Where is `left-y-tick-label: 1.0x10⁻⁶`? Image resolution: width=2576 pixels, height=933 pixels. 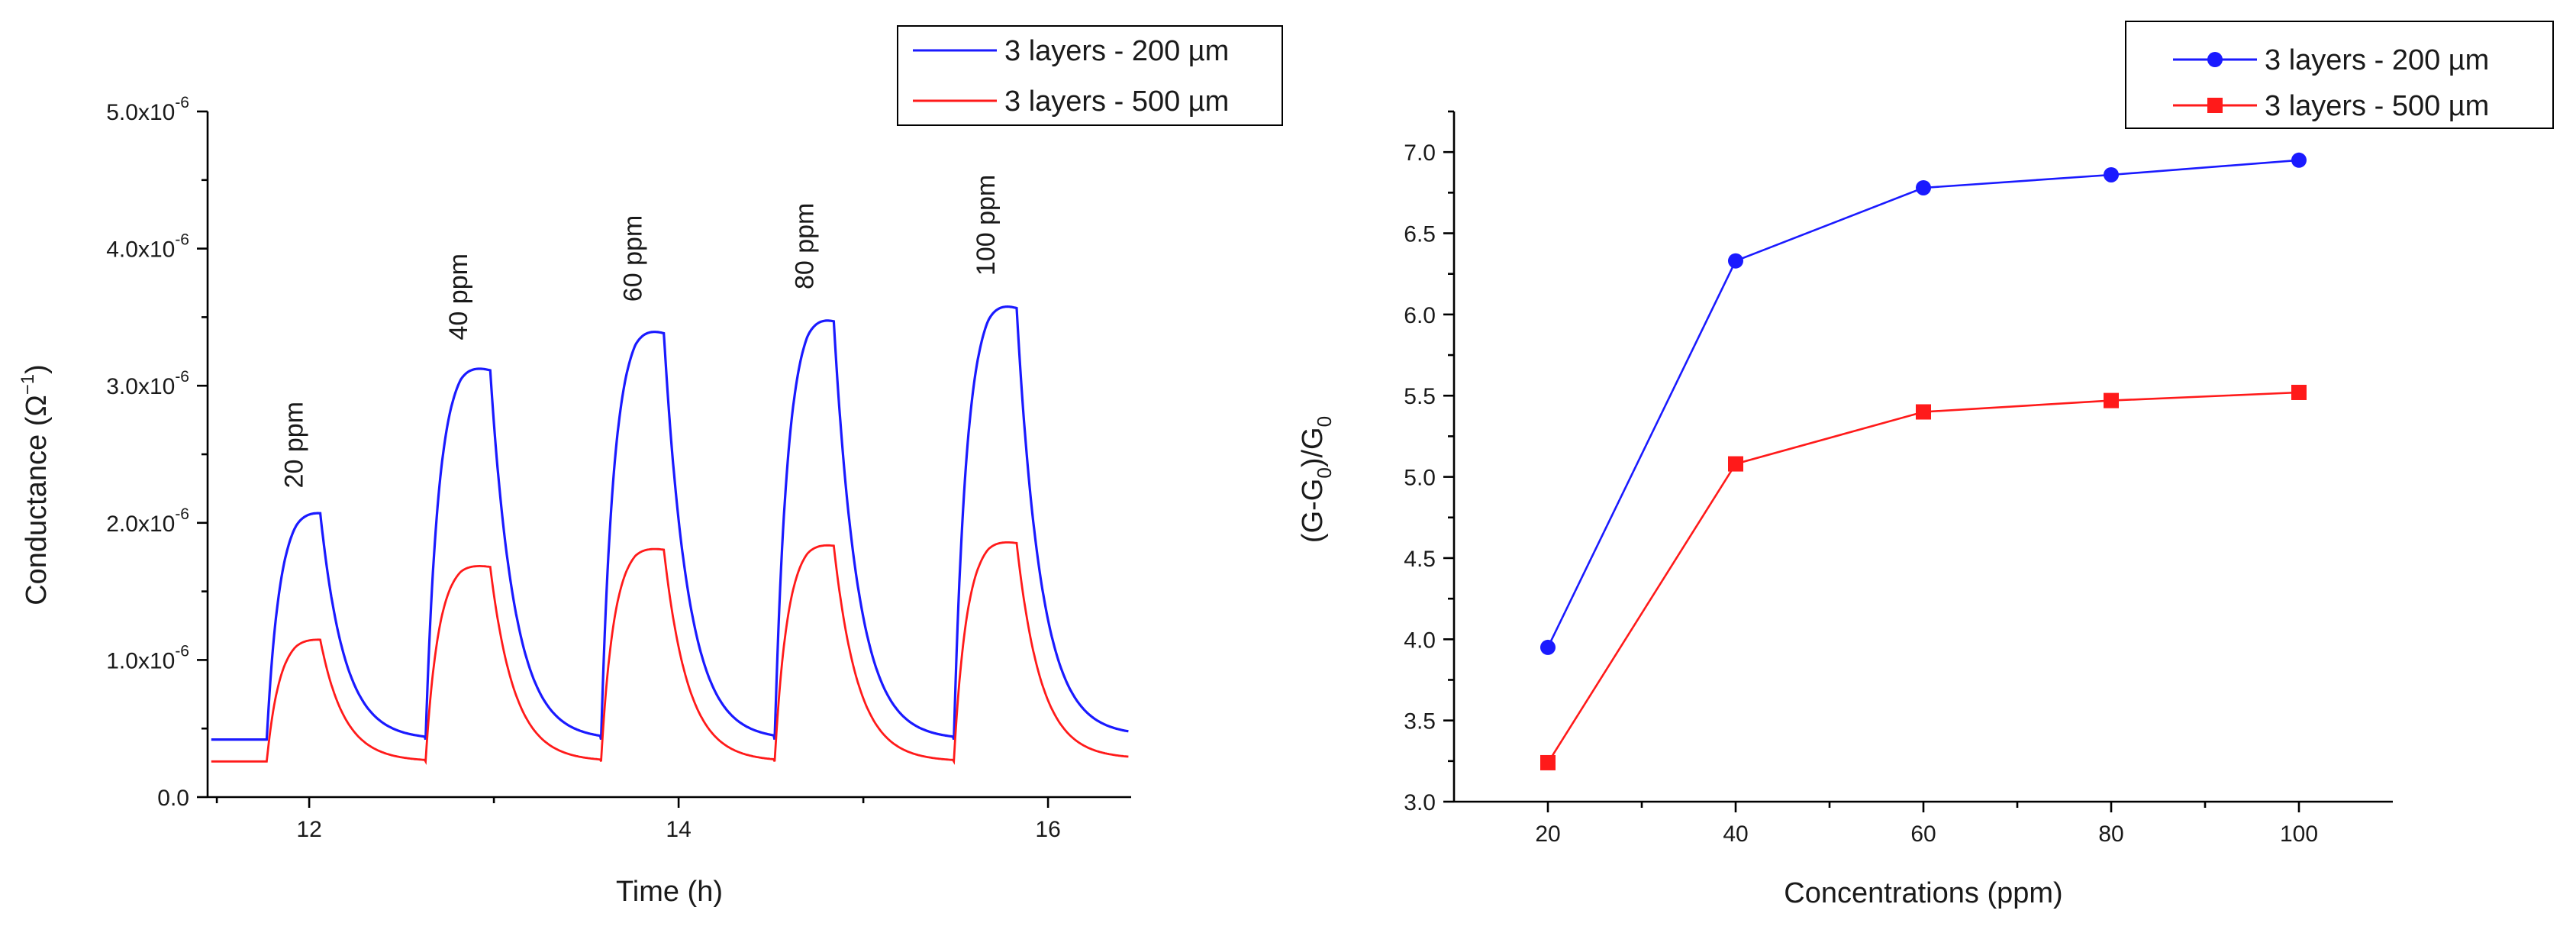
left-y-tick-label: 1.0x10⁻⁶ is located at coordinates (147, 657).